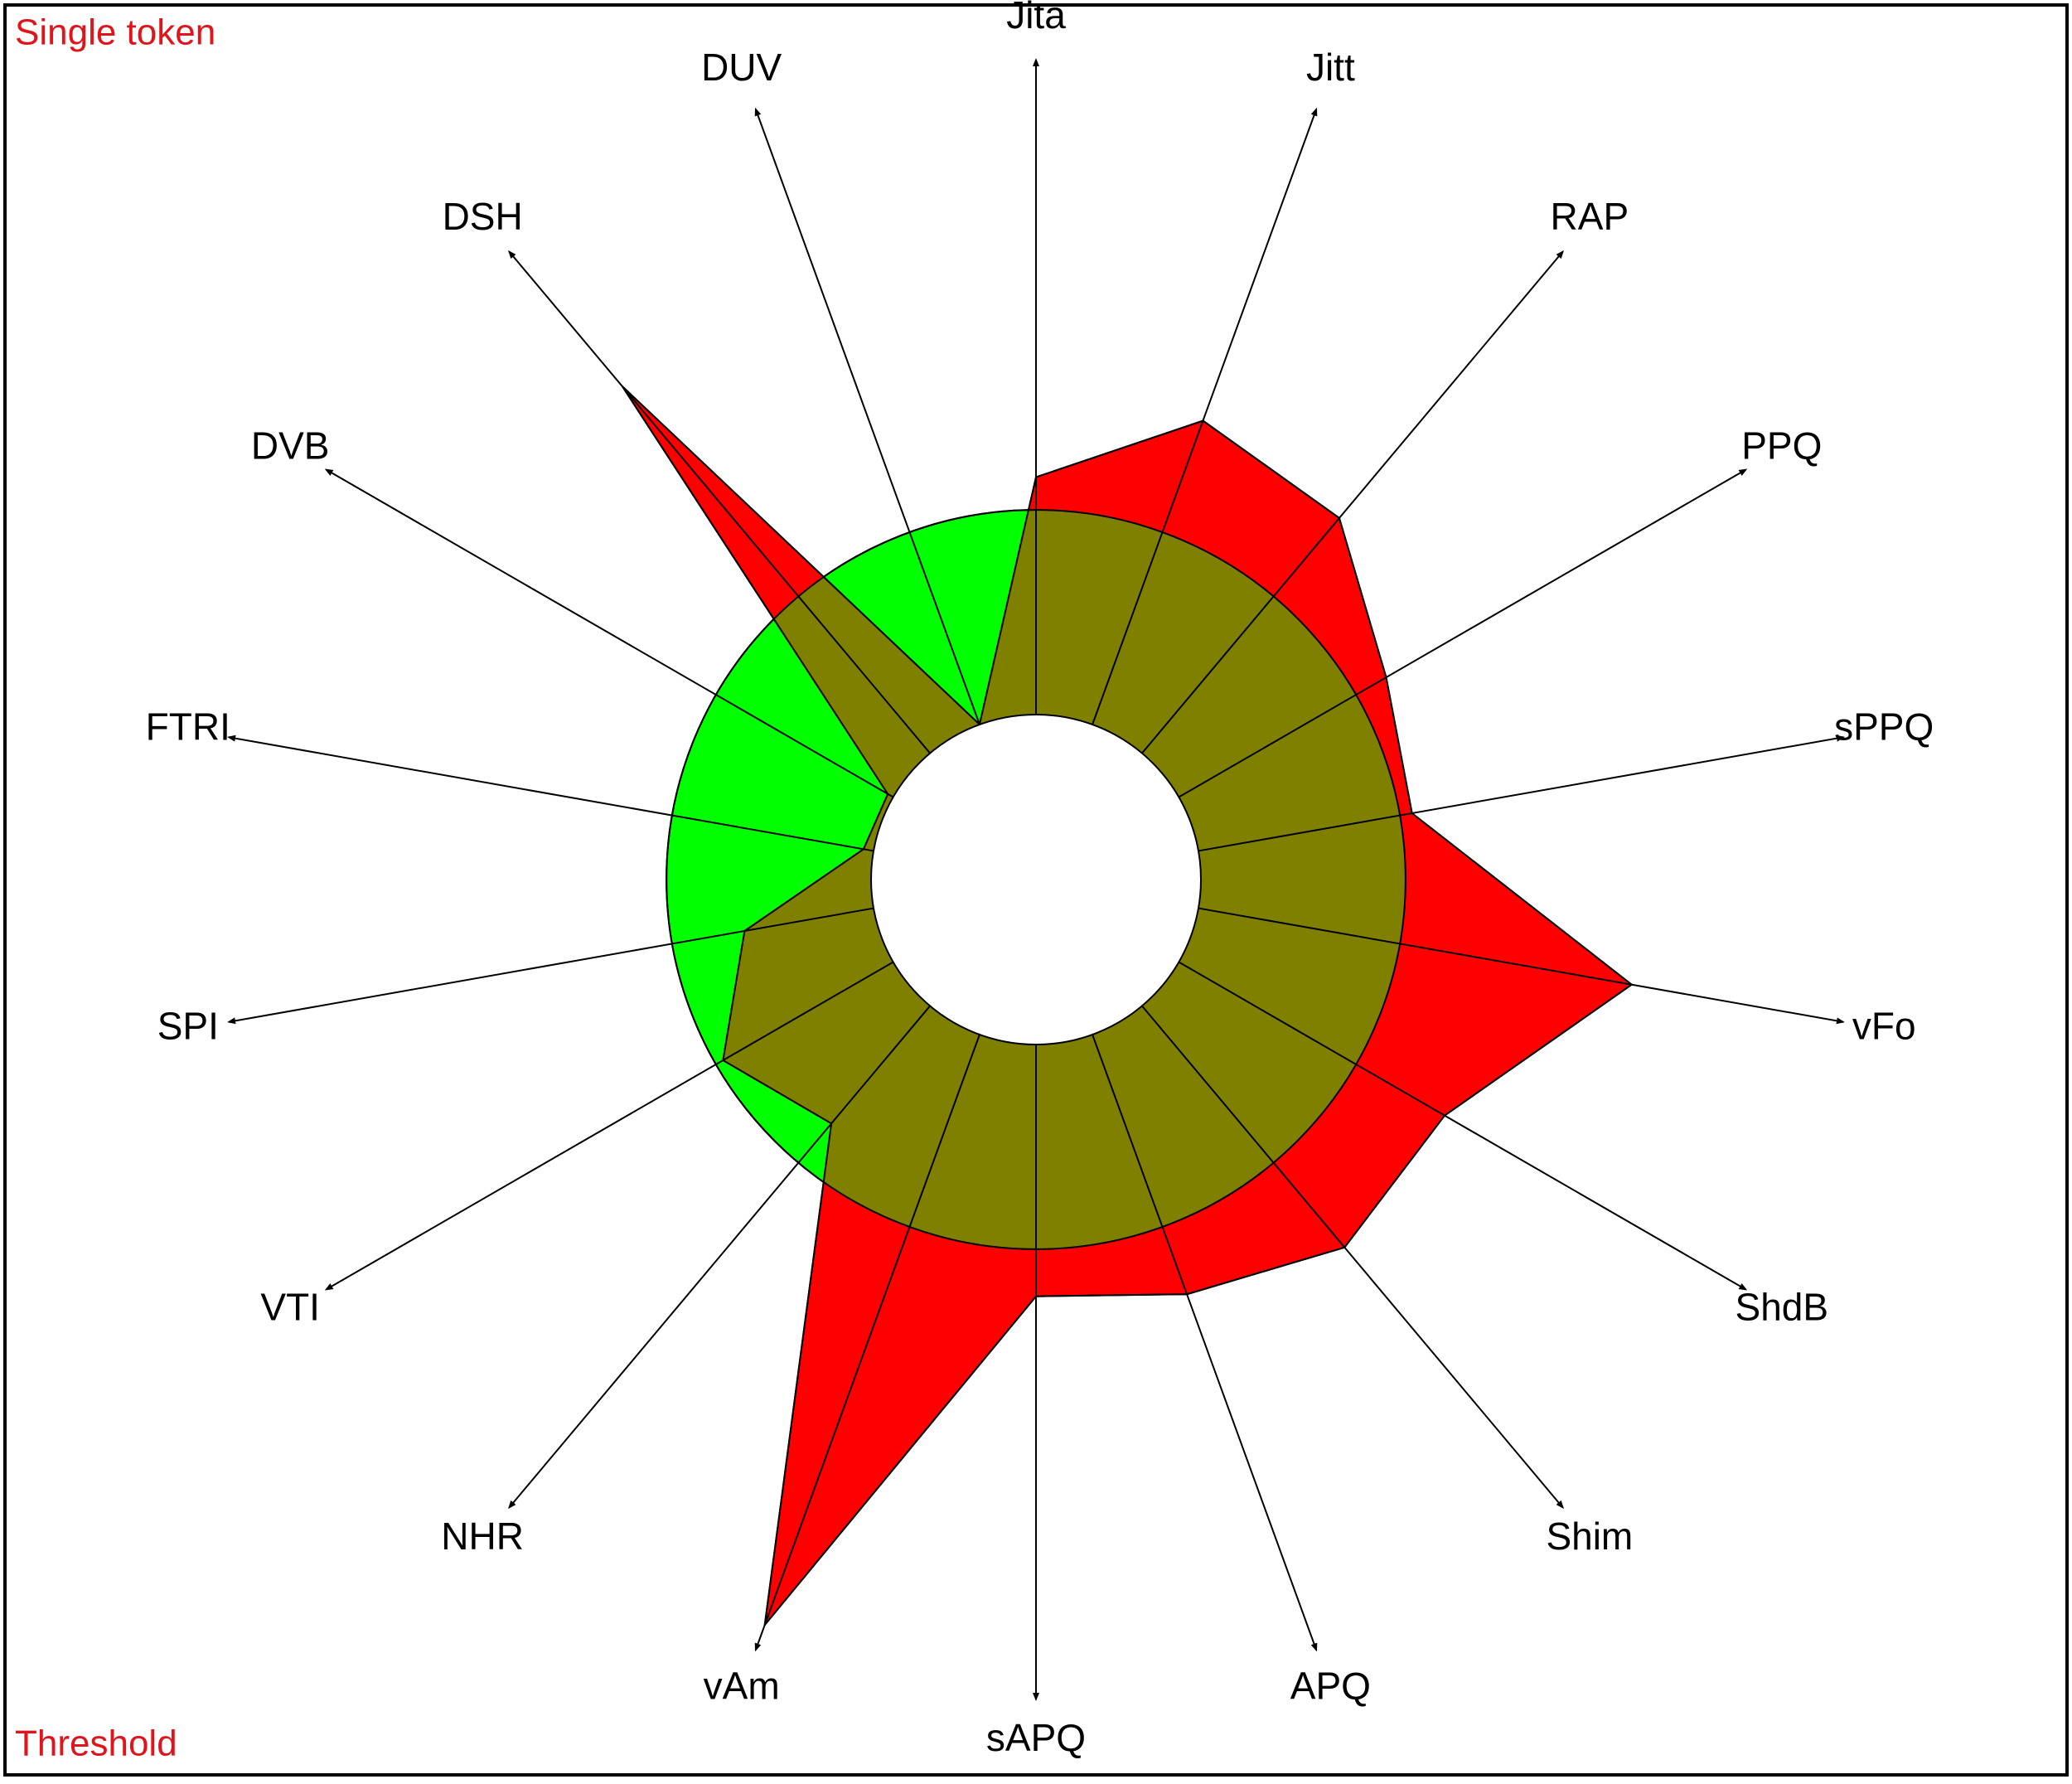 This screenshot has height=1784, width=2072. I want to click on axis-label: SPI, so click(188, 1026).